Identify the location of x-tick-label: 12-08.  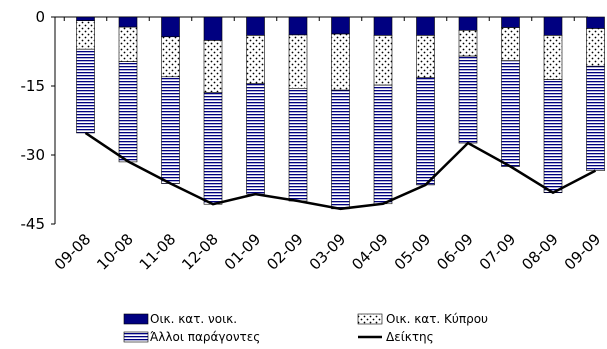
(200, 252).